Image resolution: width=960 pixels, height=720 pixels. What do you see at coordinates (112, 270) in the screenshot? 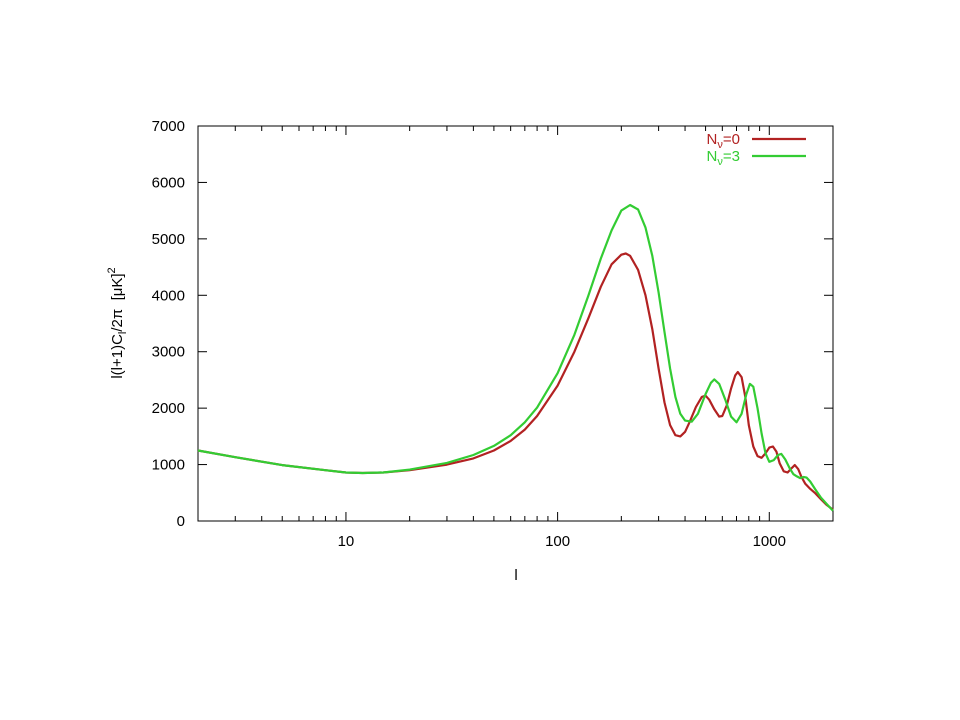
I see `y-axis-label-superscript: 2` at bounding box center [112, 270].